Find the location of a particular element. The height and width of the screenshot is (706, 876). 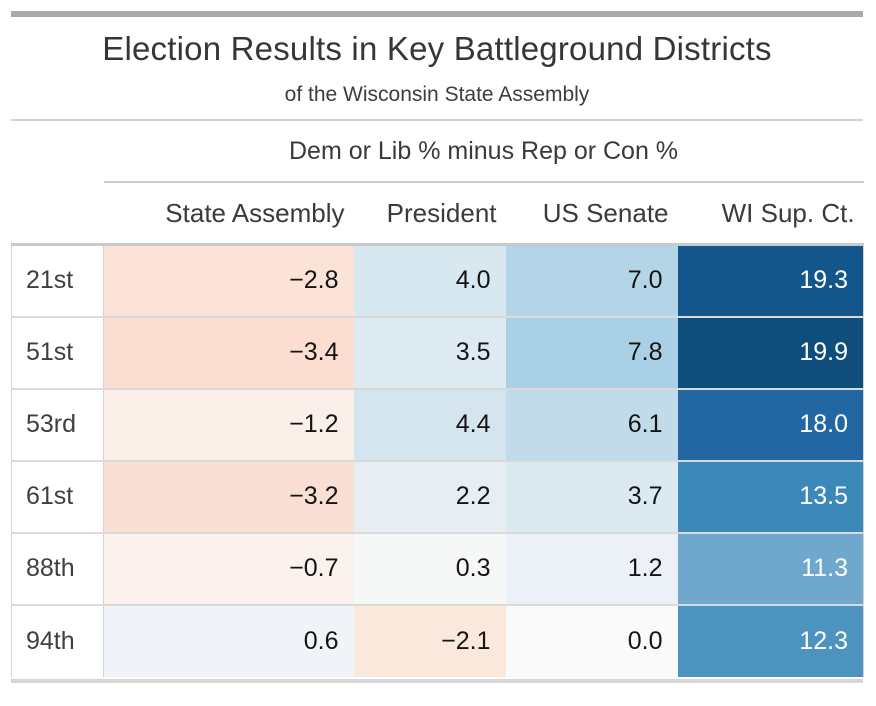

value-cell: −2.1 is located at coordinates (429, 640).